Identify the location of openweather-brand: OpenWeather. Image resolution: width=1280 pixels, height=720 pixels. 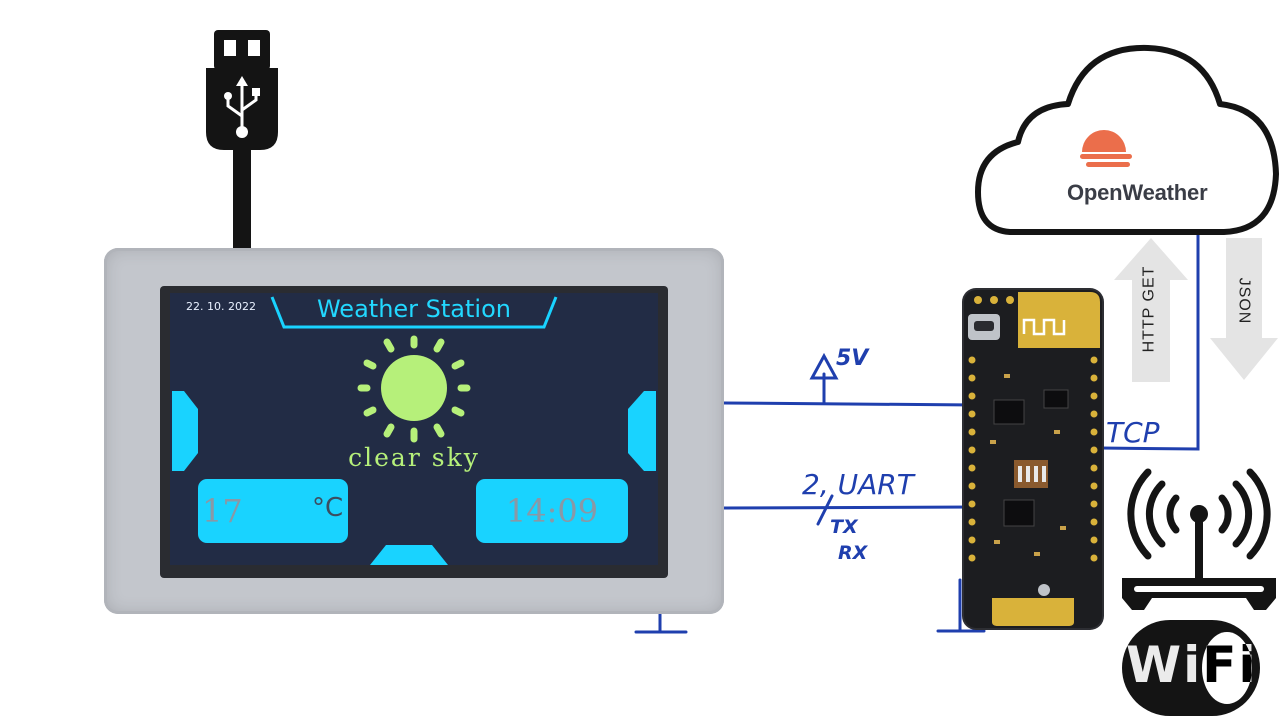
(1137, 192).